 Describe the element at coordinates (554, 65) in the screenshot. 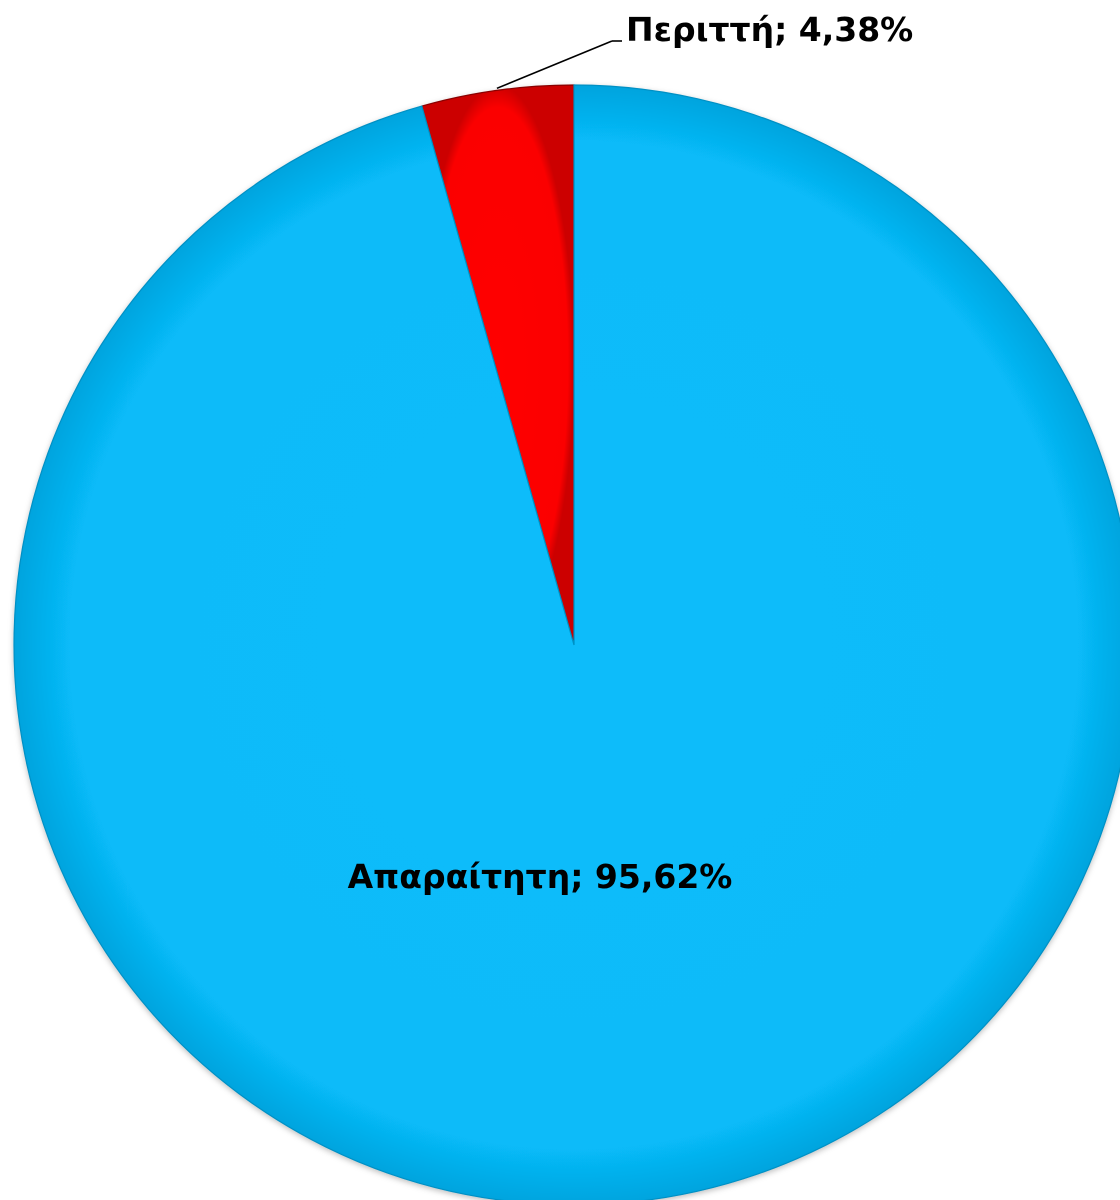

I see `leader-line-slice-peritti` at that location.